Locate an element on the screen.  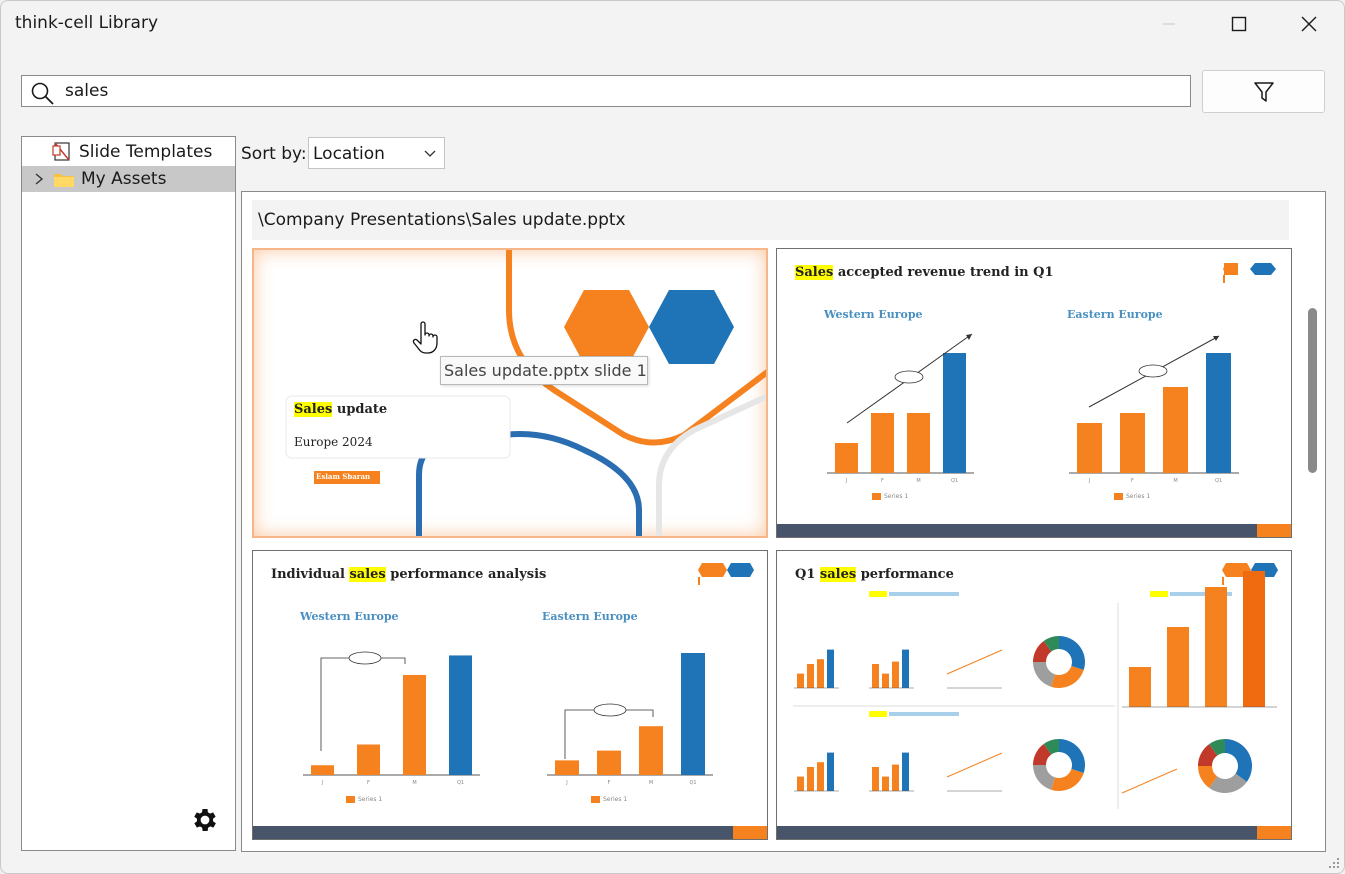
sort-dropdown: Location is located at coordinates (376, 153).